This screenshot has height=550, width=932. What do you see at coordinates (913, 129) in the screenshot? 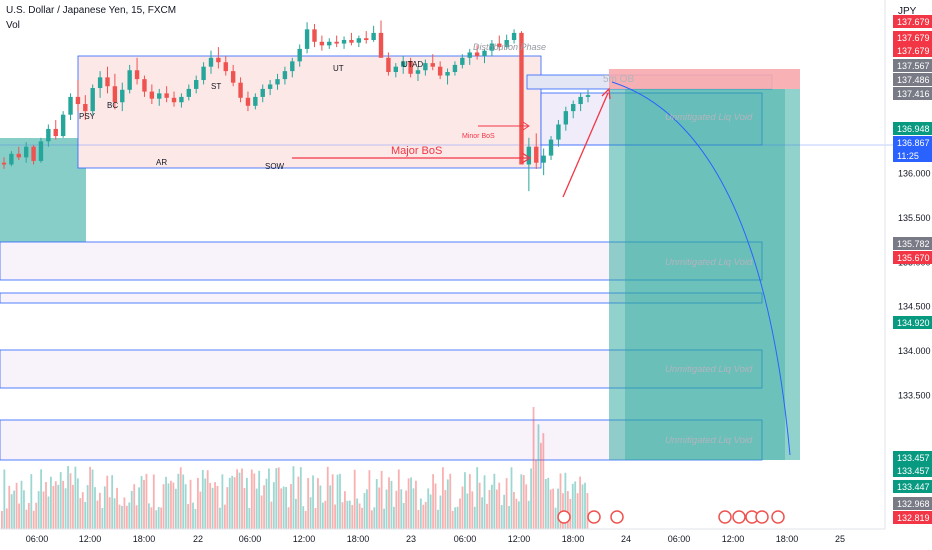
I see `svg-text: 136.948` at bounding box center [913, 129].